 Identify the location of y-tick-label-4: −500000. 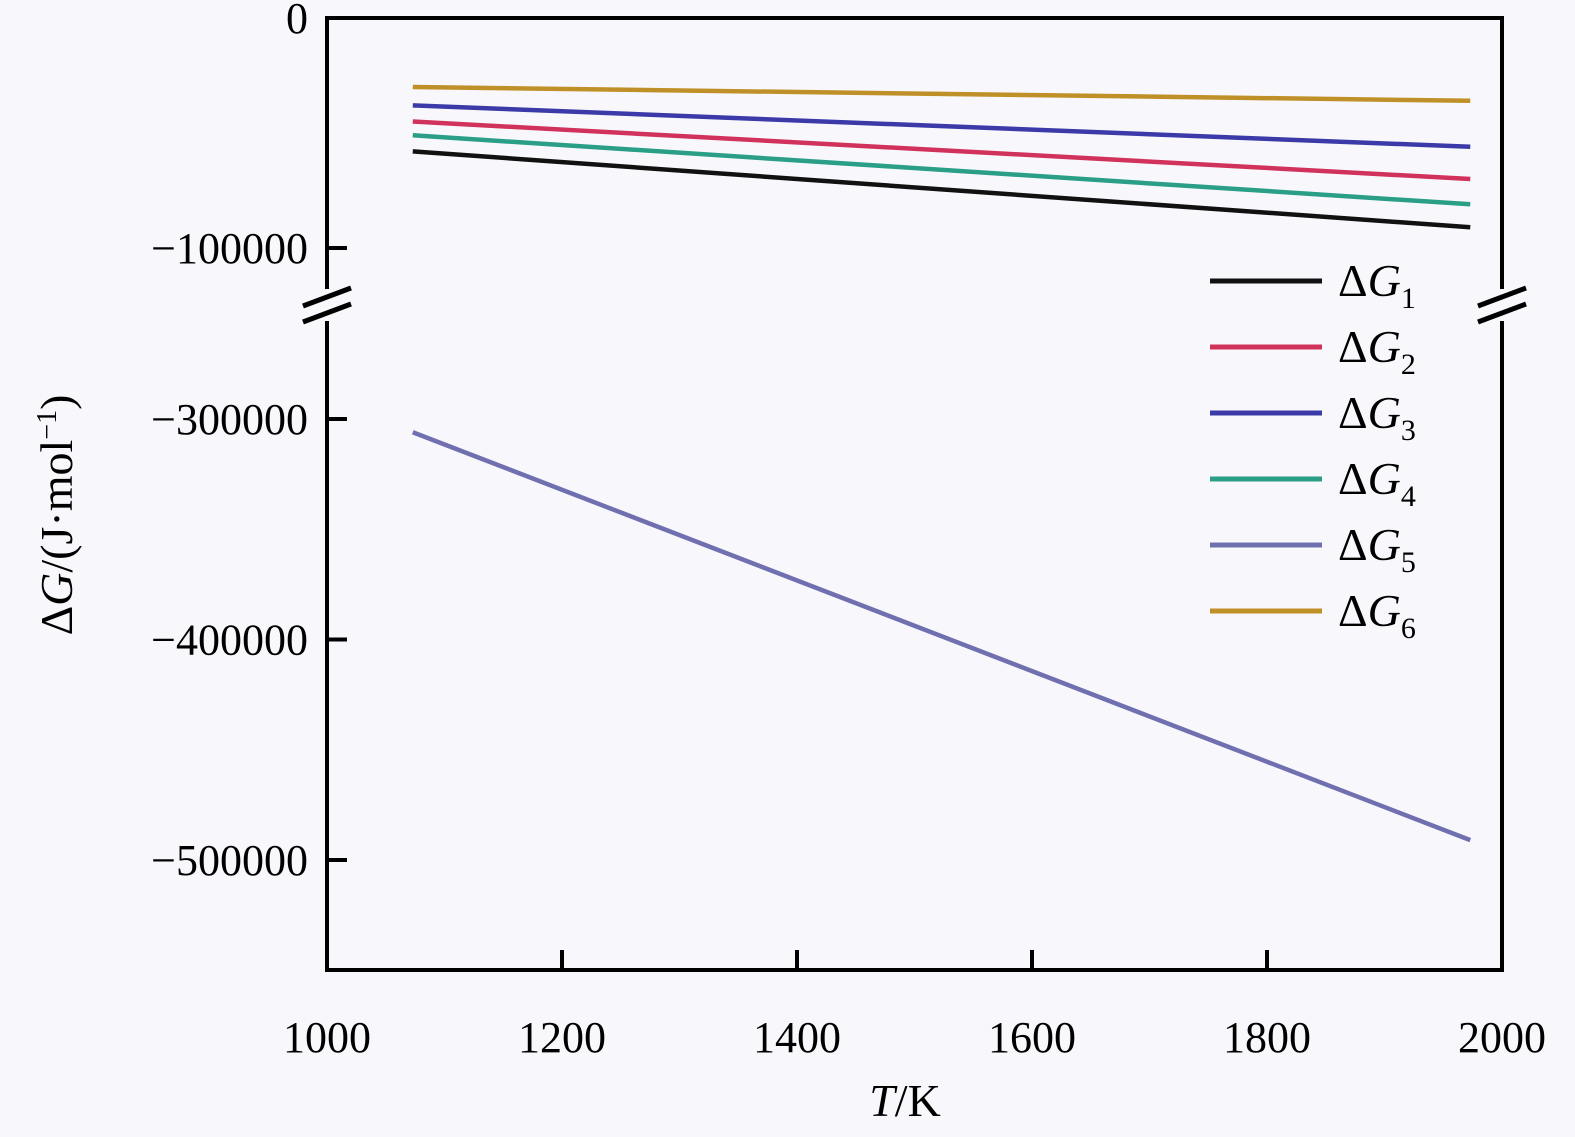
(229, 860).